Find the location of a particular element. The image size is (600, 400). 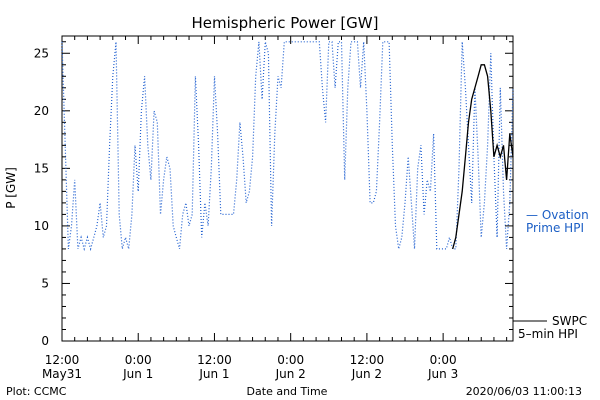

footer-timestamp: 2020/06/03 11:00:13 is located at coordinates (524, 391).